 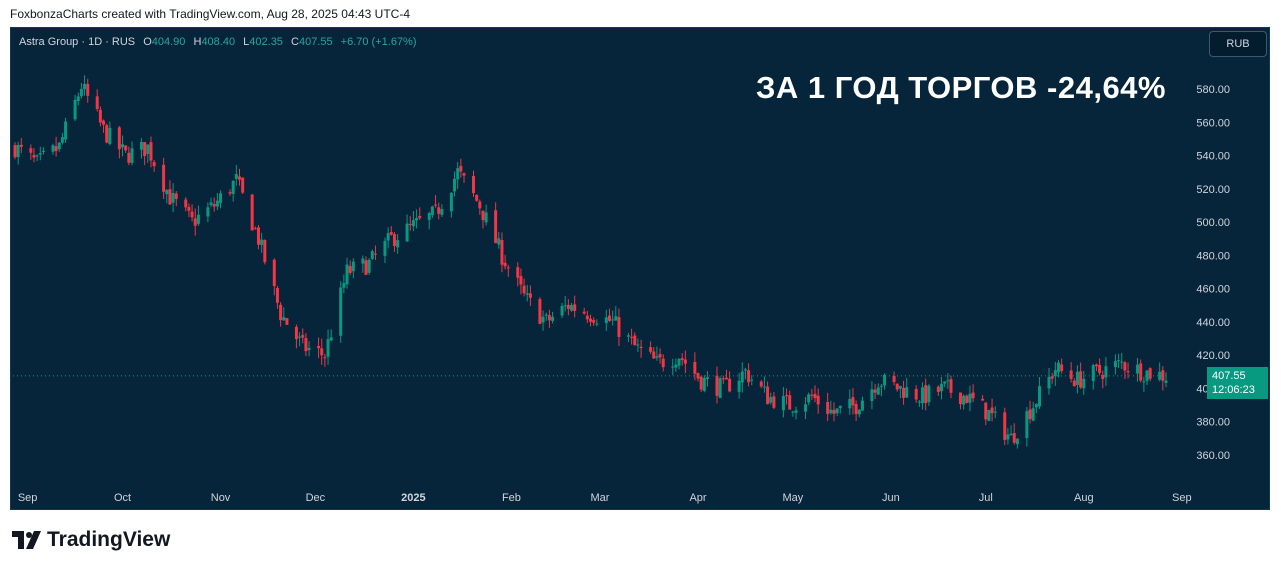 What do you see at coordinates (77, 42) in the screenshot?
I see `symbol-title: Astra Group · 1D · RUS` at bounding box center [77, 42].